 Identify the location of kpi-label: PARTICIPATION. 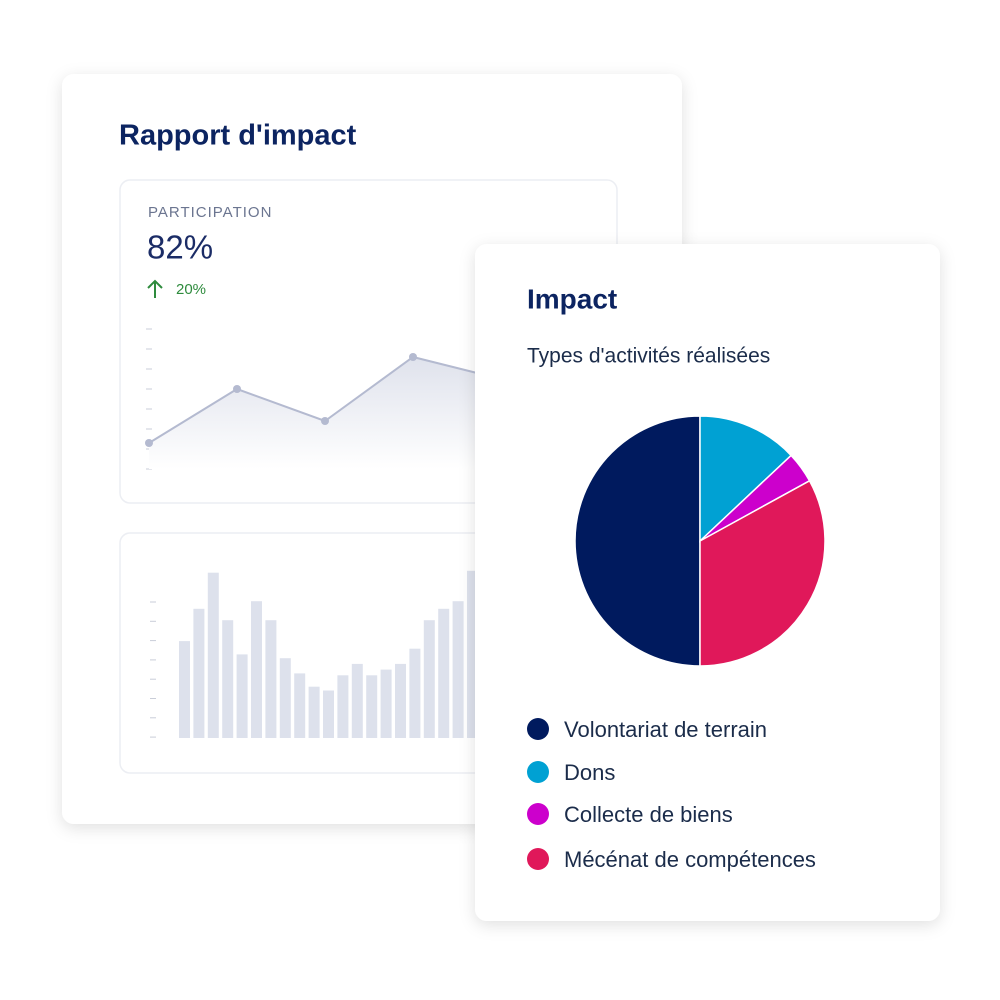
(210, 212).